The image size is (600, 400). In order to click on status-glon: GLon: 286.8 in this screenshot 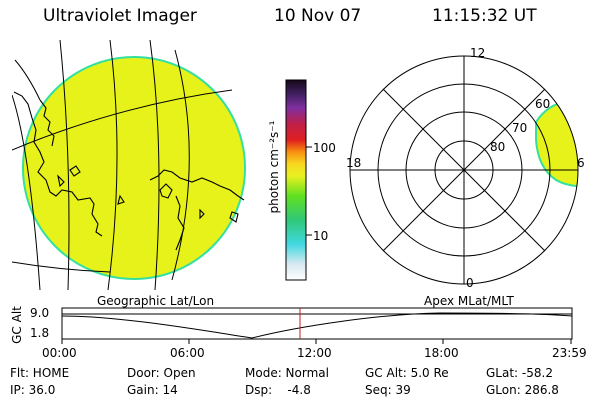, I will do `click(522, 390)`.